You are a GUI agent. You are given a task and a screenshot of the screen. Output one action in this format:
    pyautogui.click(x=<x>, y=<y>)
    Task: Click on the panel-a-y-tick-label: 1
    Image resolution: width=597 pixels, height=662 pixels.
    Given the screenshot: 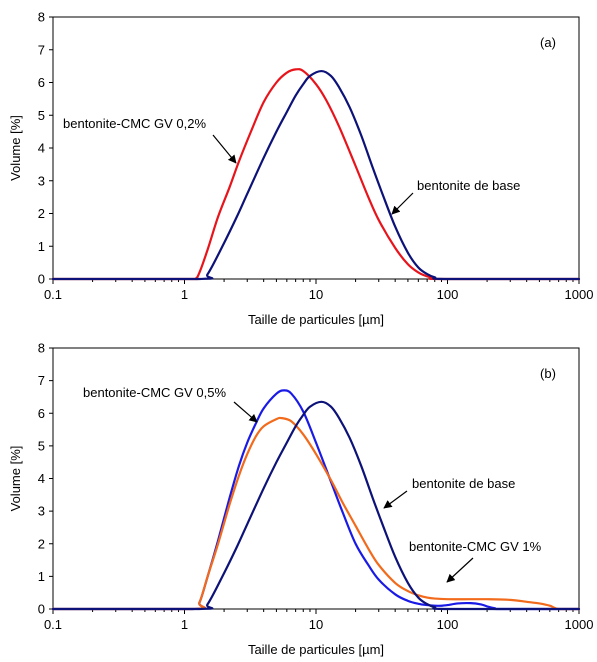 What is the action you would take?
    pyautogui.click(x=41, y=246)
    